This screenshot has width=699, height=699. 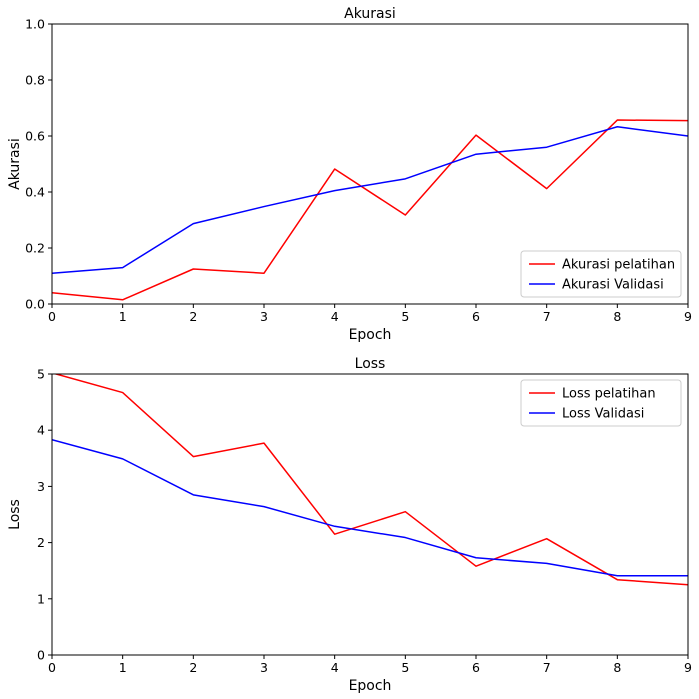 What do you see at coordinates (618, 265) in the screenshot?
I see `legend-label-1: Akurasi pelatihan` at bounding box center [618, 265].